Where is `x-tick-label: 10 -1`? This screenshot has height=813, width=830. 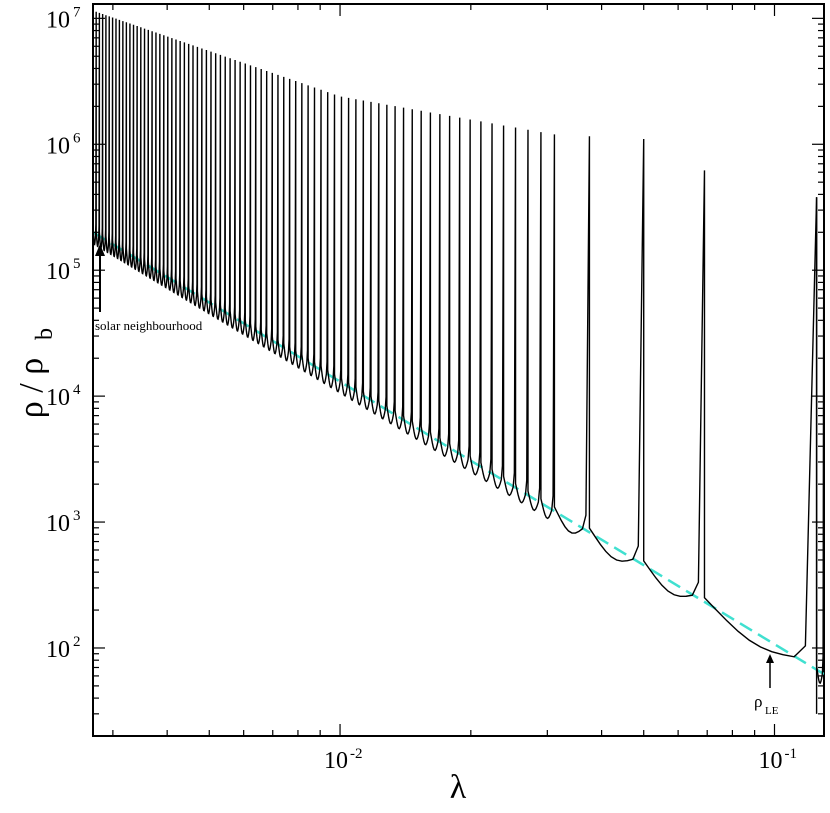
x-tick-label: 10 -1 is located at coordinates (777, 760).